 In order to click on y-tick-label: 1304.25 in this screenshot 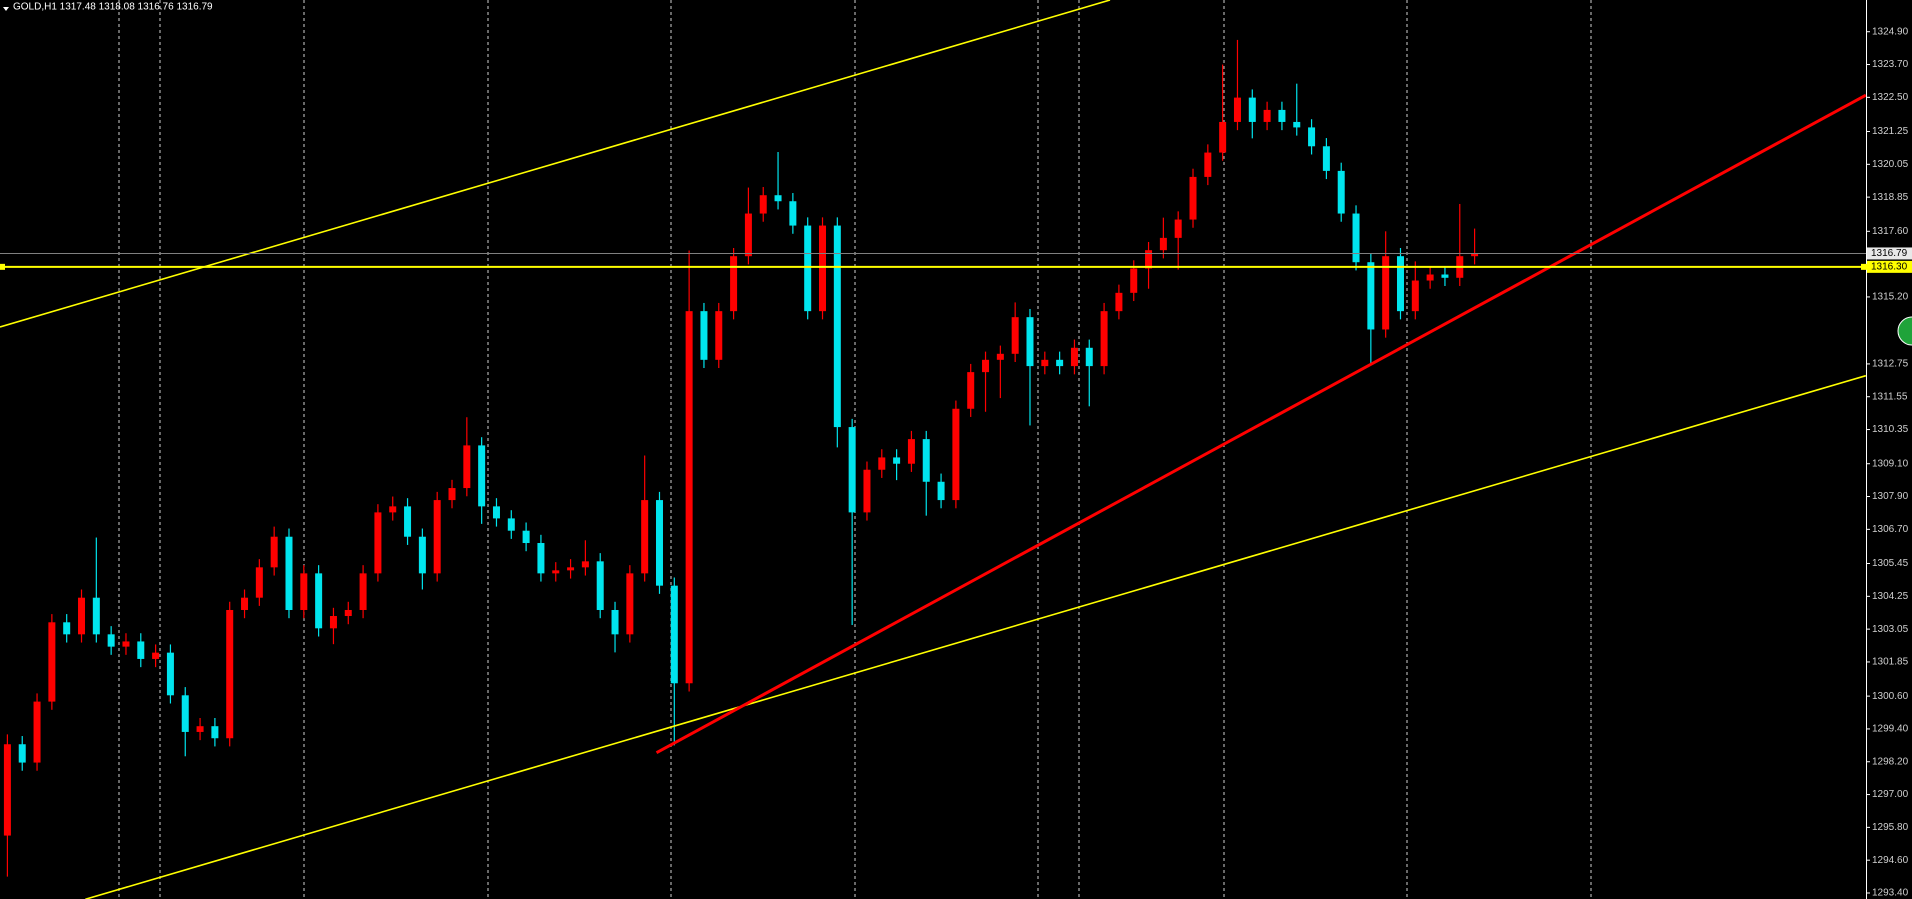, I will do `click(1890, 596)`.